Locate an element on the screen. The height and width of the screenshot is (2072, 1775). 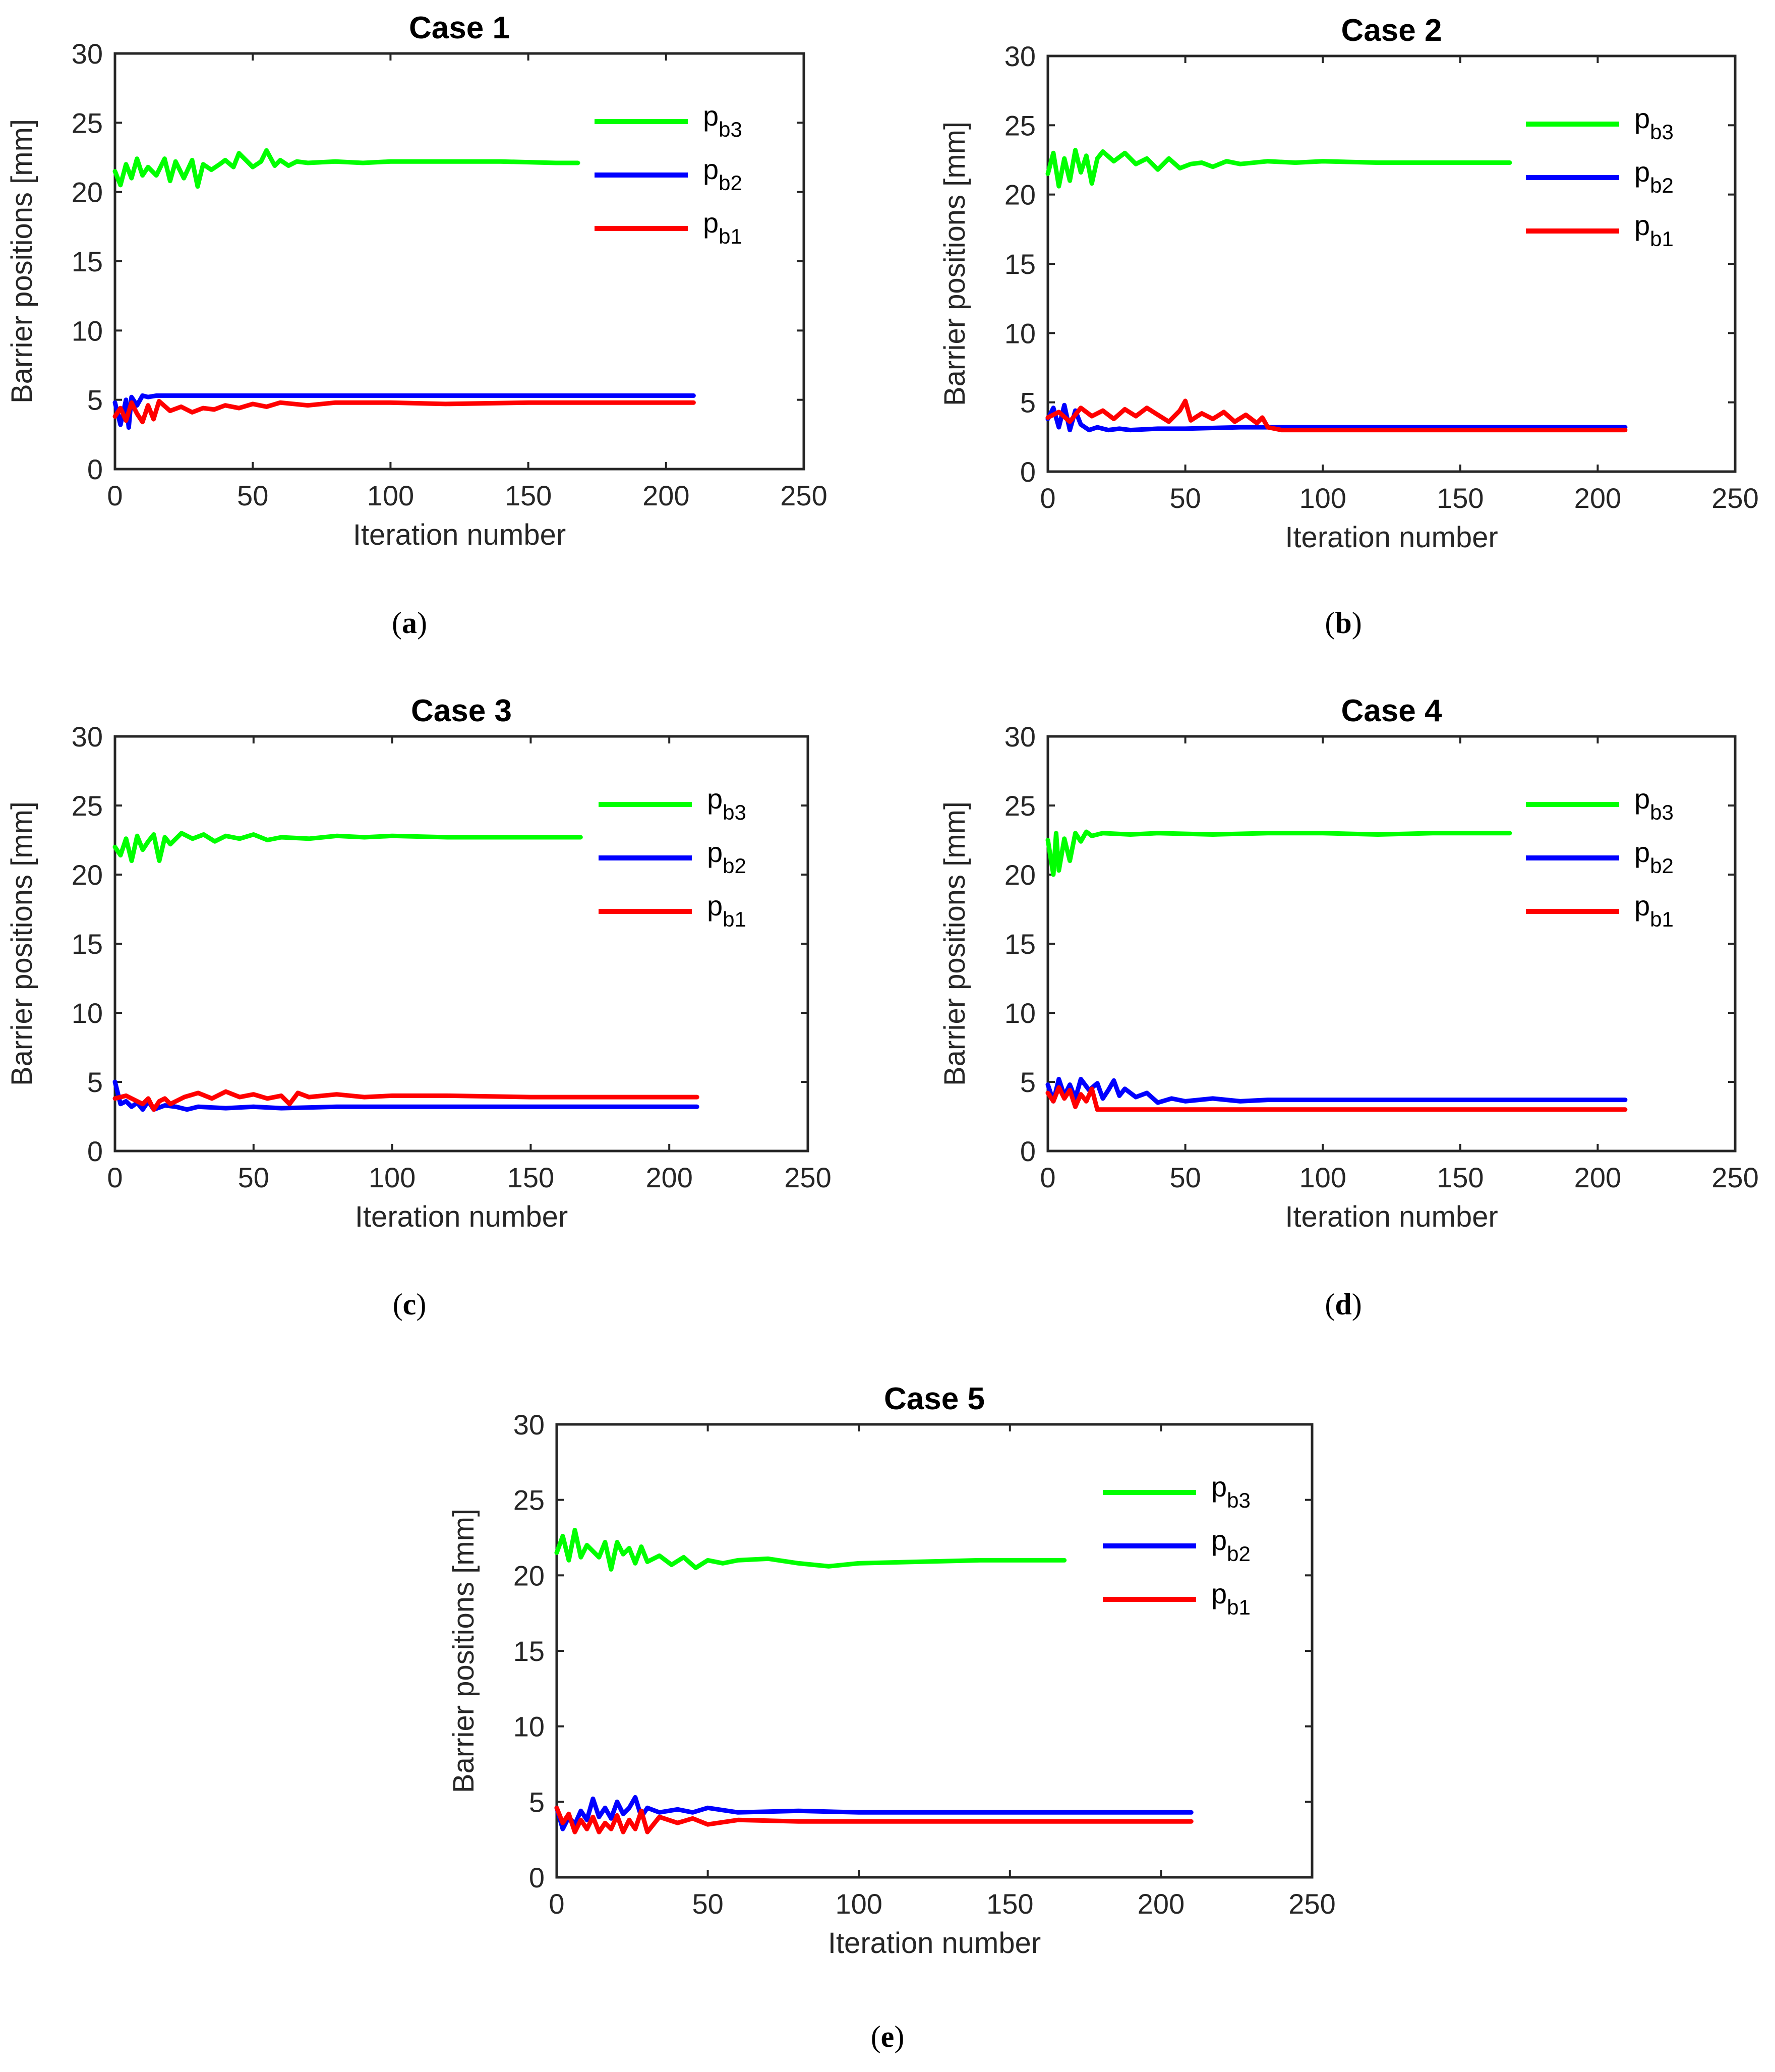
subfigure-caption: (c) is located at coordinates (410, 1304).